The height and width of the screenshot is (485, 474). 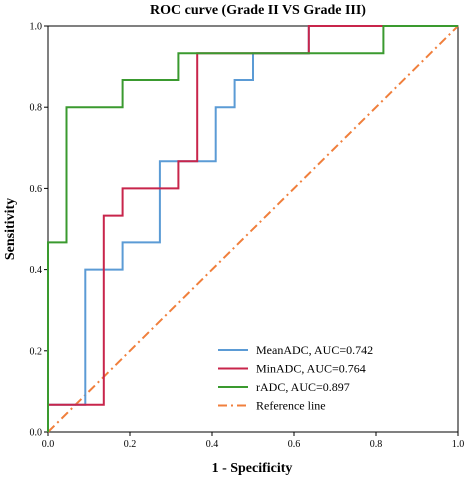 What do you see at coordinates (303, 387) in the screenshot?
I see `legend-label-2: rADC, AUC=0.897` at bounding box center [303, 387].